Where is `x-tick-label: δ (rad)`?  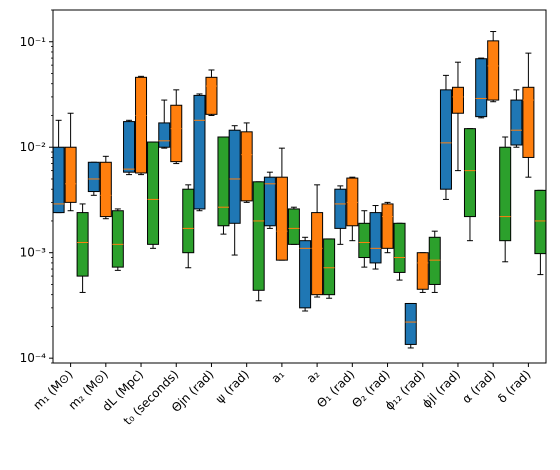 x-tick-label: δ (rad) is located at coordinates (514, 386).